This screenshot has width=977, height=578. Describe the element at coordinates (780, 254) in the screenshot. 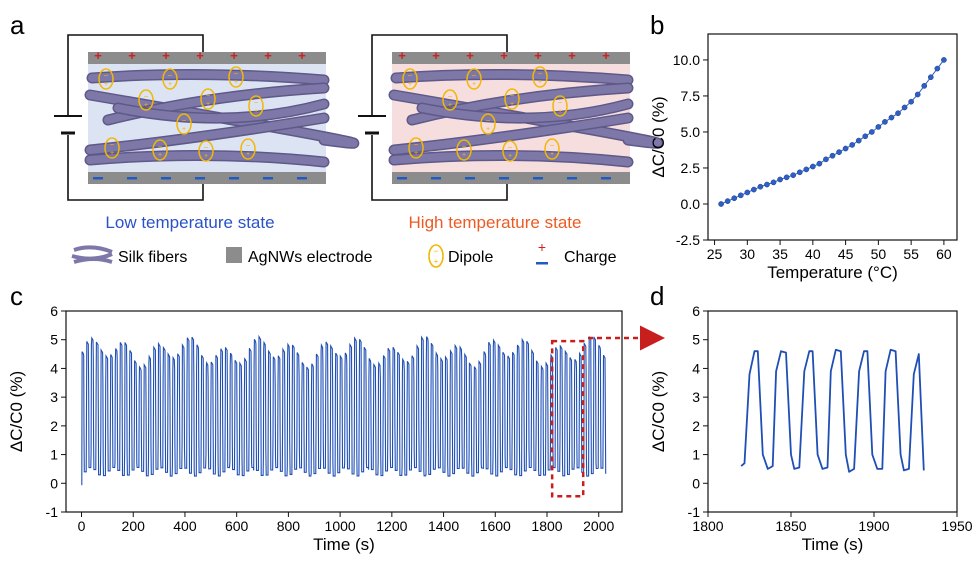

I see `x-tick-label: 35` at that location.